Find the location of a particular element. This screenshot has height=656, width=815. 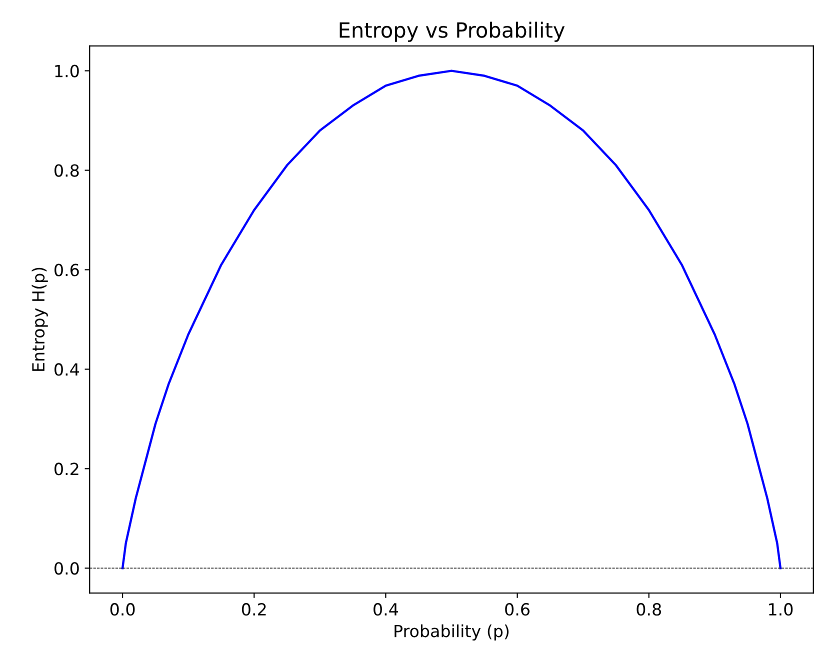

y-axis-title: Entropy H(p) is located at coordinates (40, 319).